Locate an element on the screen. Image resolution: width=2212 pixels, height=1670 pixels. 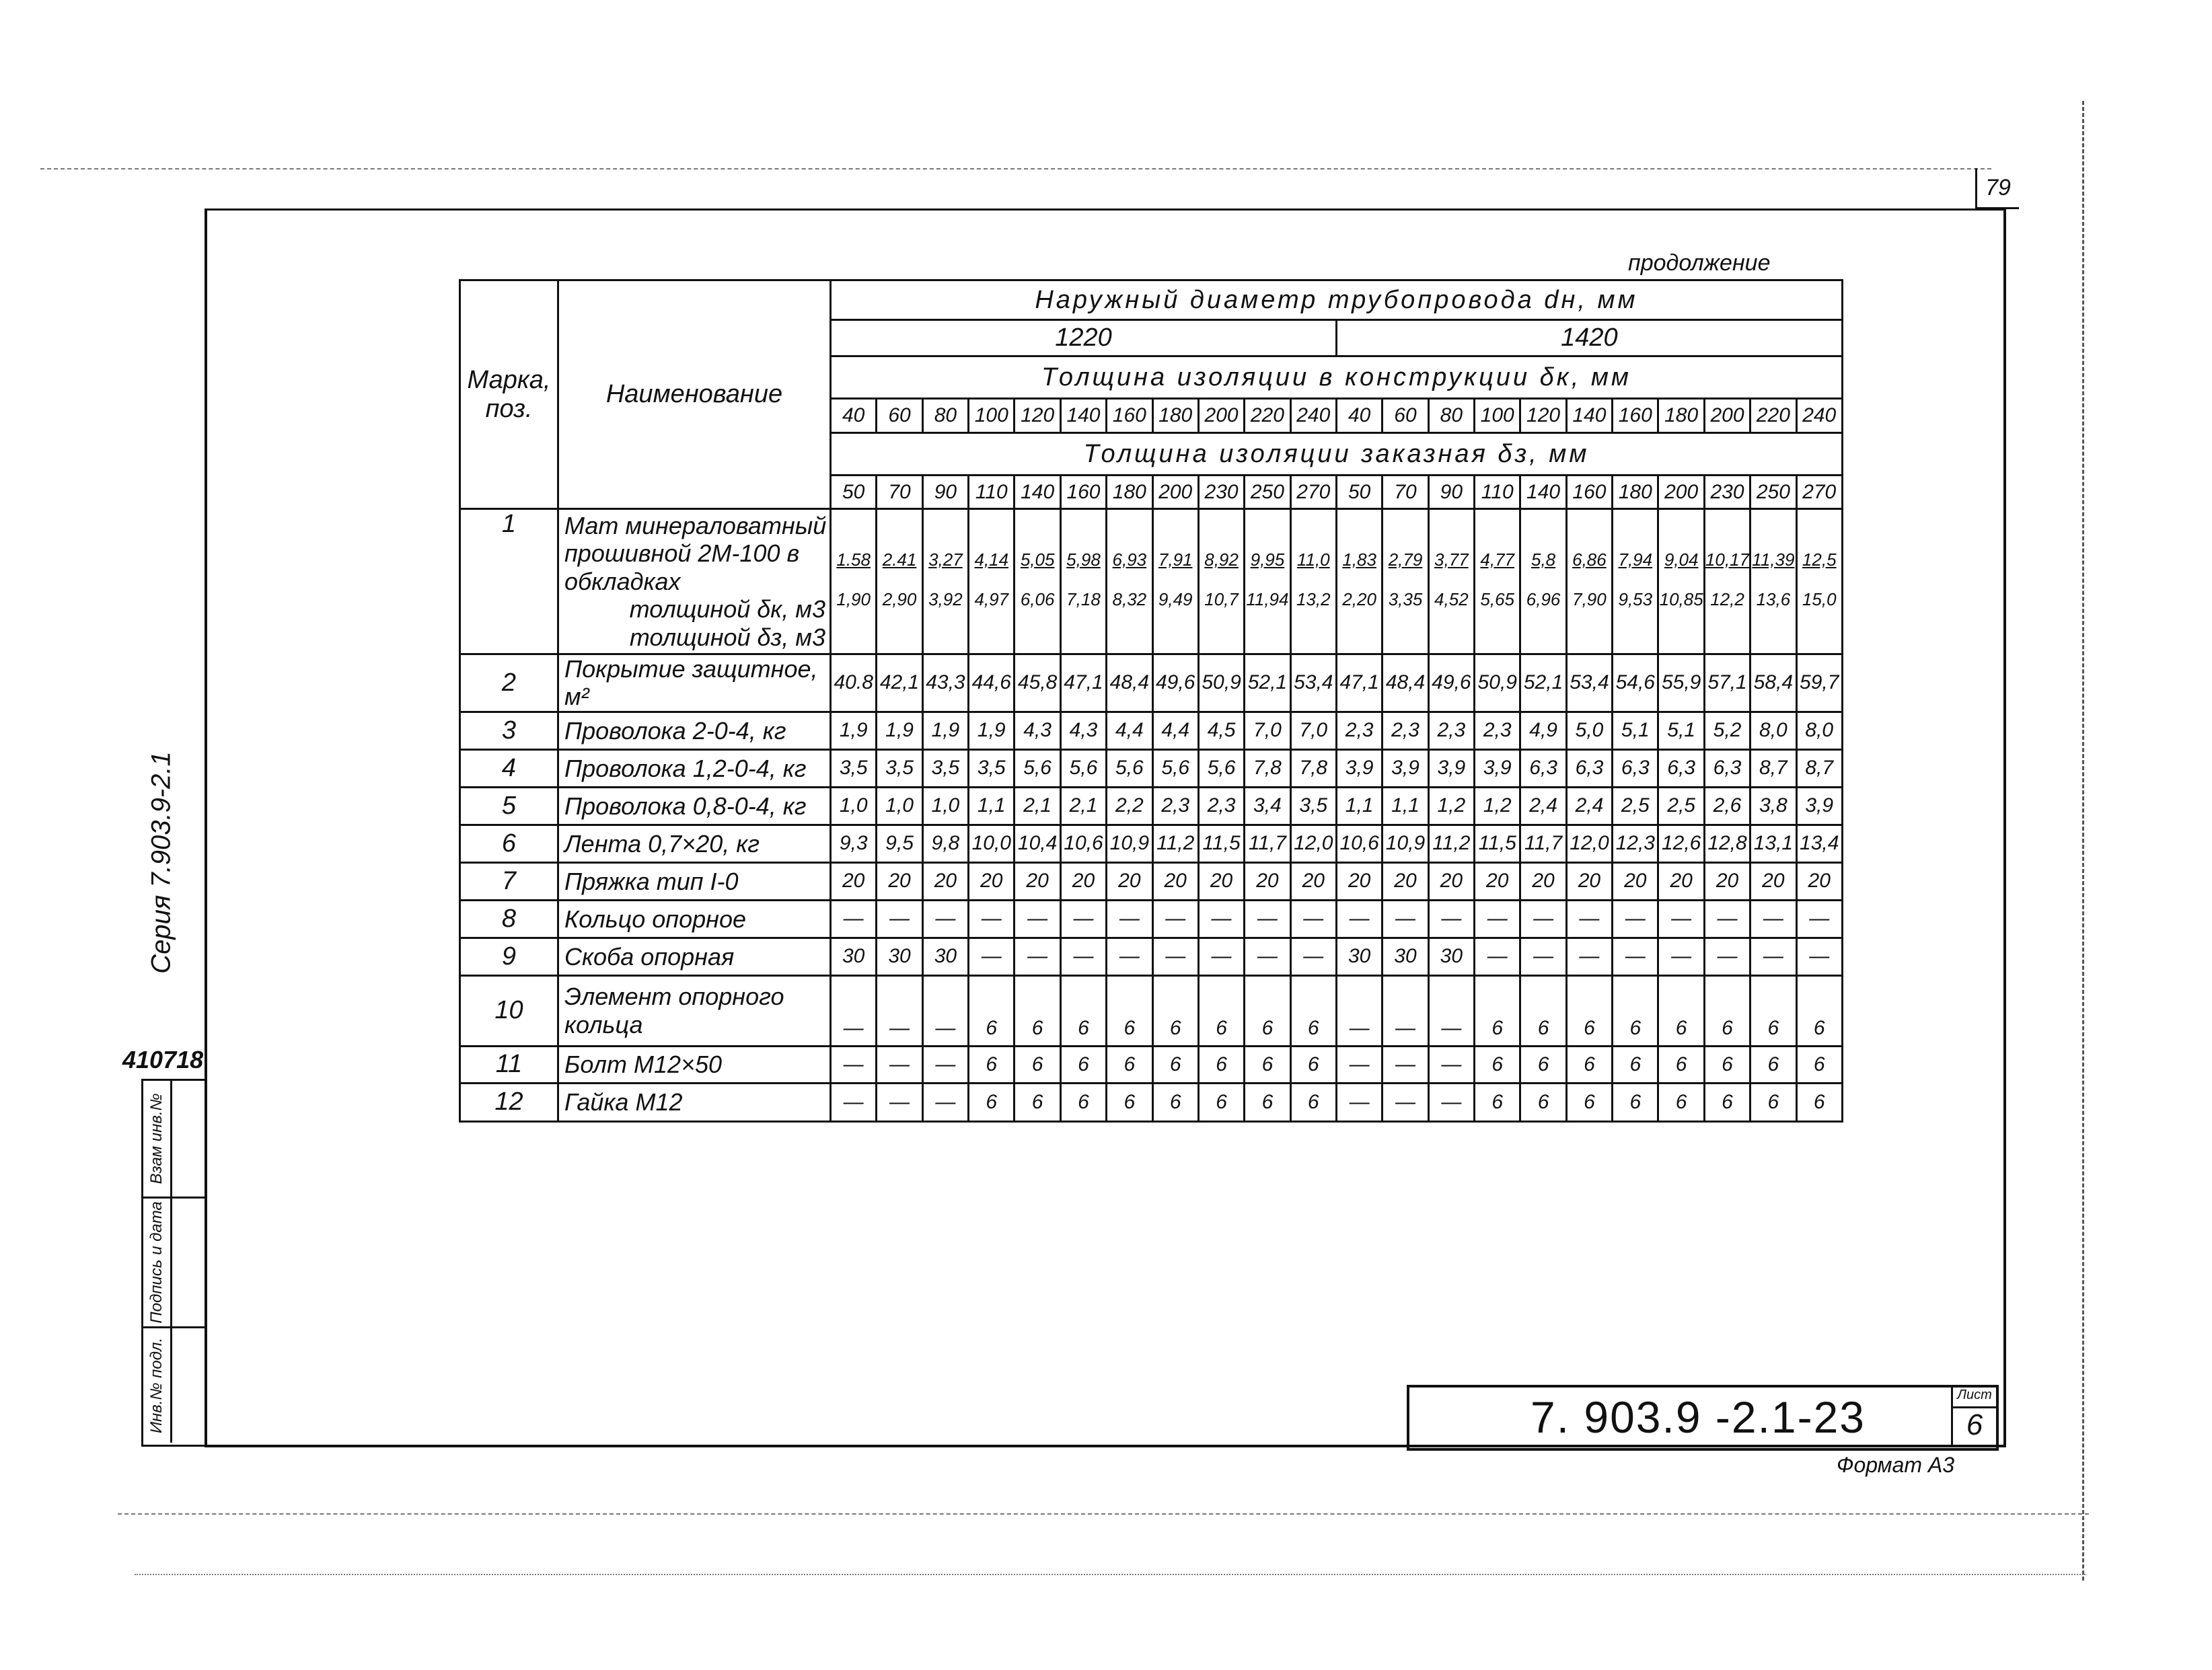
value-cell: 1,0 is located at coordinates (853, 806).